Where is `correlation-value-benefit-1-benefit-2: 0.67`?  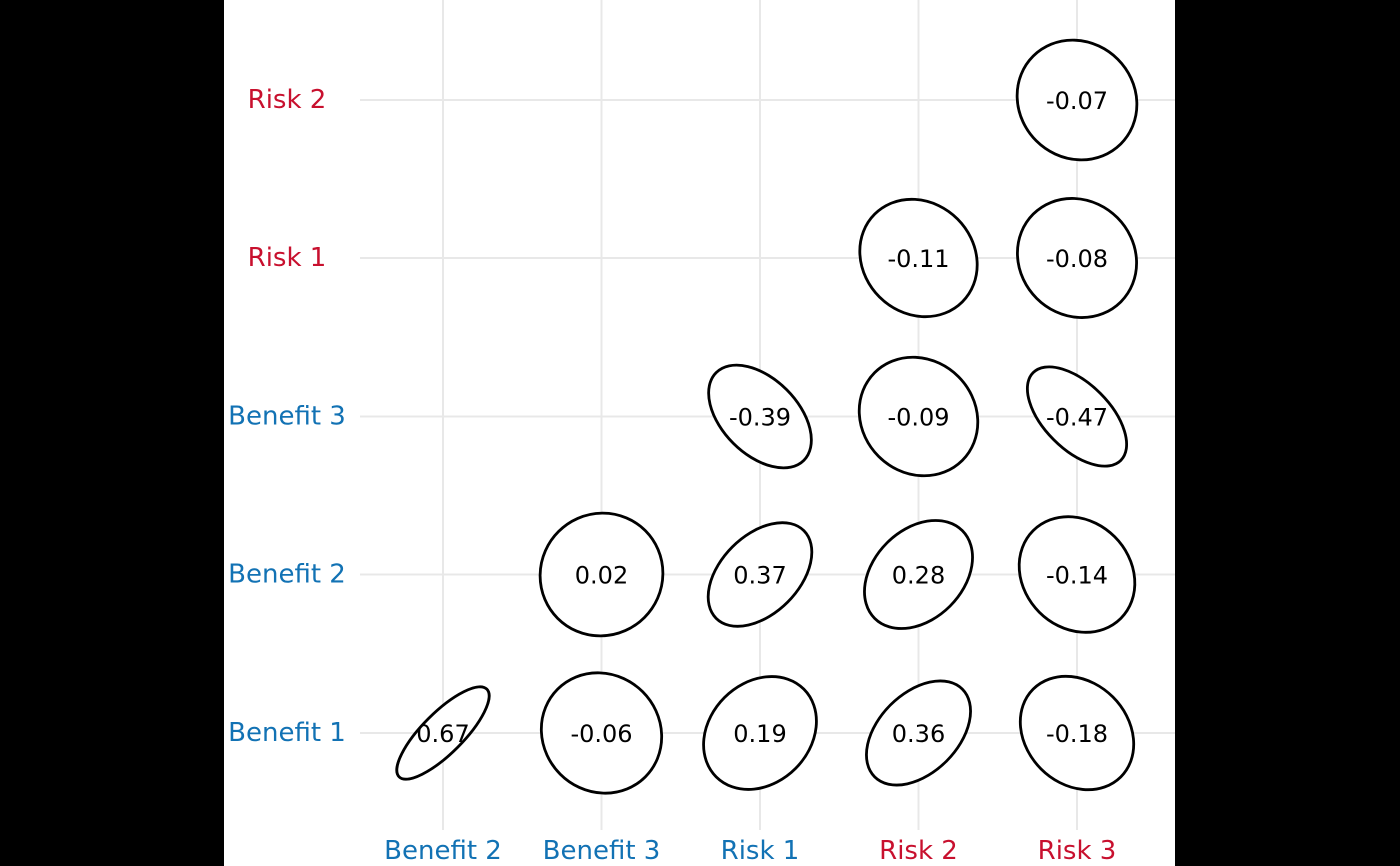
correlation-value-benefit-1-benefit-2: 0.67 is located at coordinates (442, 734).